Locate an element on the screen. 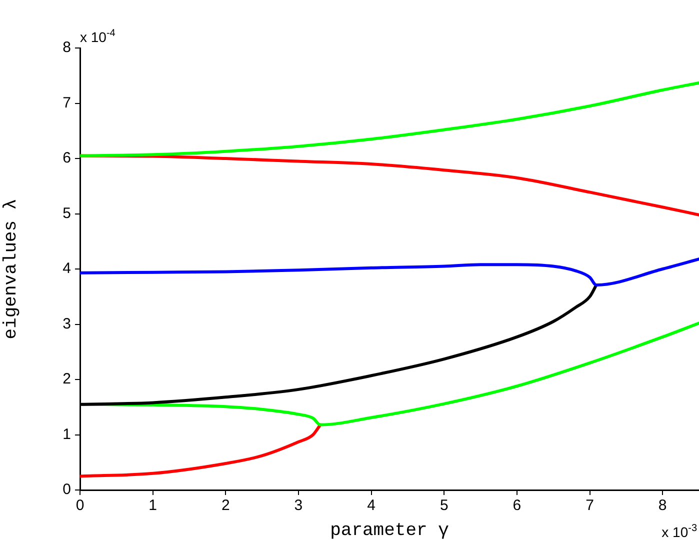 The image size is (699, 541). y-tick-label: 1 is located at coordinates (66, 434).